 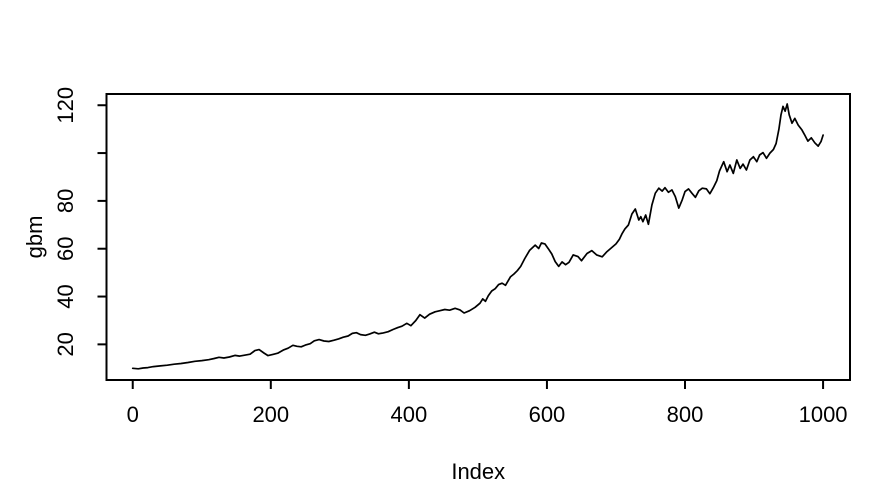 What do you see at coordinates (478, 471) in the screenshot?
I see `x-axis-title: Index` at bounding box center [478, 471].